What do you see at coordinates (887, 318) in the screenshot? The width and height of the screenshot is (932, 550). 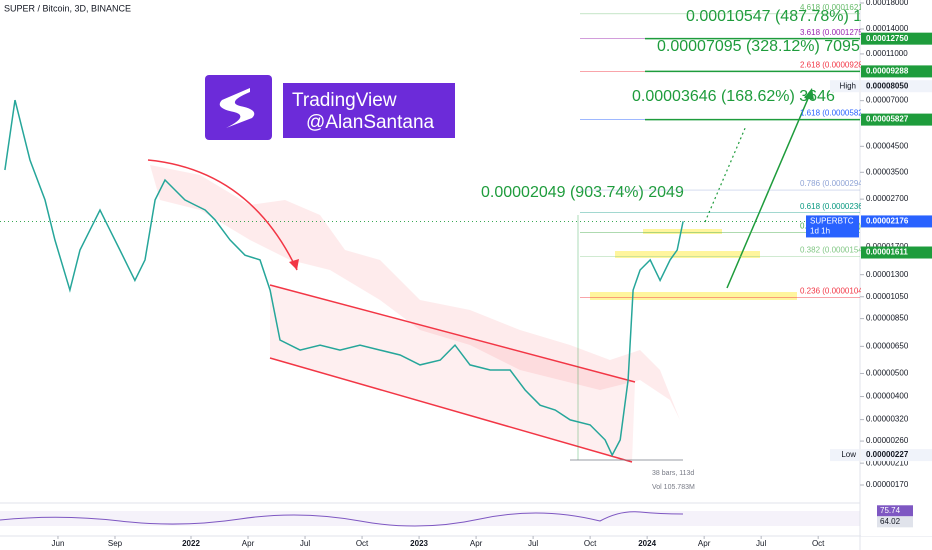 I see `y-tick-label: 0.00000850` at bounding box center [887, 318].